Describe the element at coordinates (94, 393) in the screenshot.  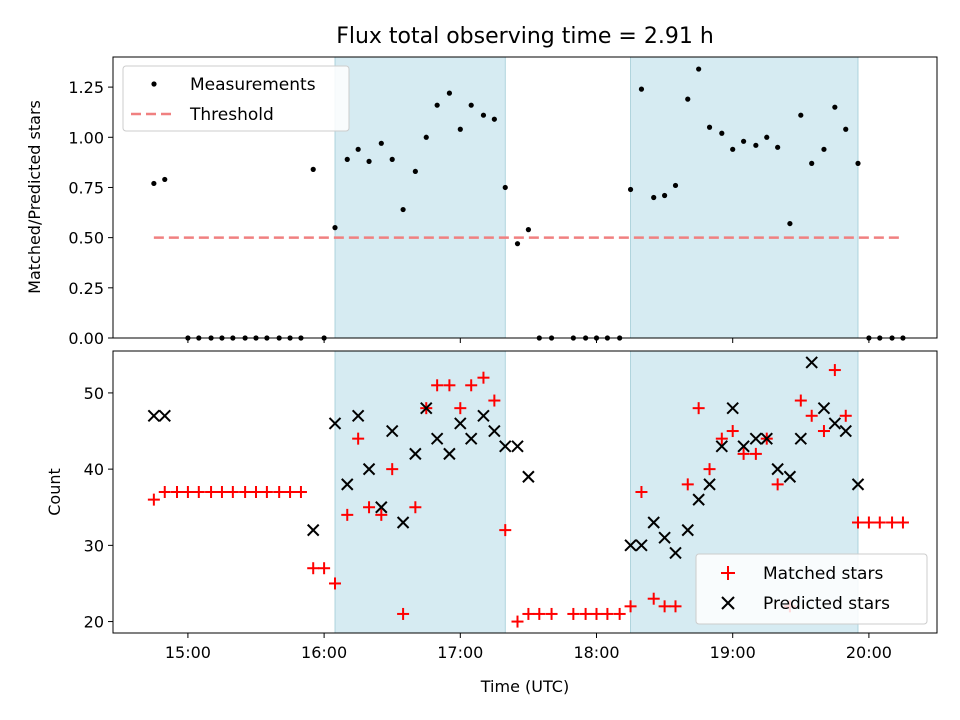
I see `bottom-y-tick-label: 50` at that location.